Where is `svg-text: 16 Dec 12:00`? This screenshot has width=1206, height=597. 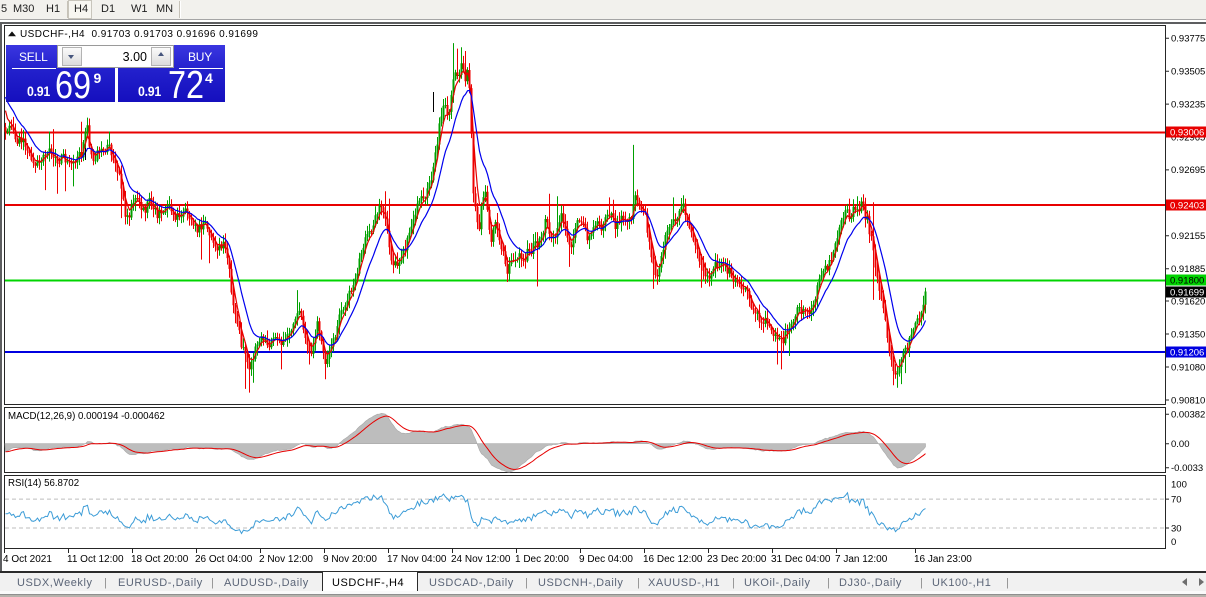
svg-text: 16 Dec 12:00 is located at coordinates (673, 559).